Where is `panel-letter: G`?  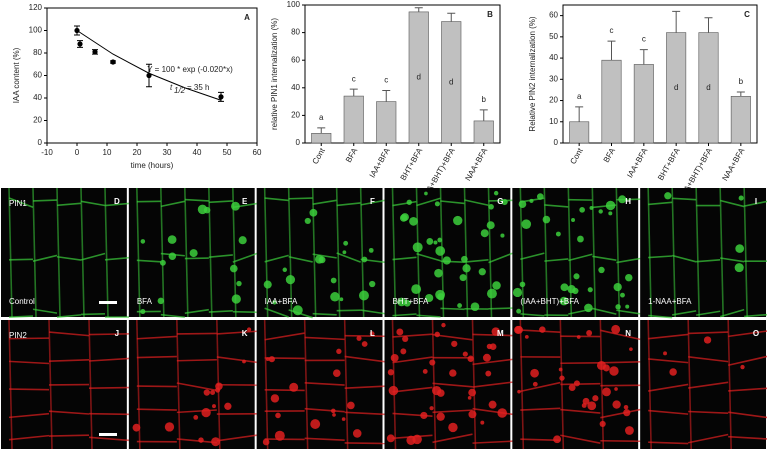 panel-letter: G is located at coordinates (500, 201).